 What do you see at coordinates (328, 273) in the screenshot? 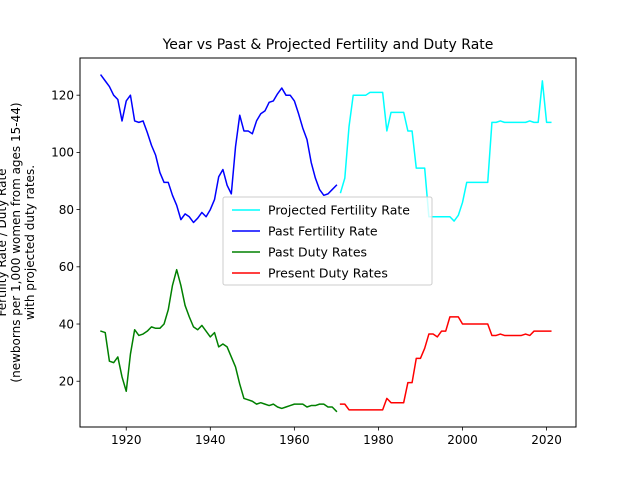
I see `legend-label-4: Present Duty Rates` at bounding box center [328, 273].